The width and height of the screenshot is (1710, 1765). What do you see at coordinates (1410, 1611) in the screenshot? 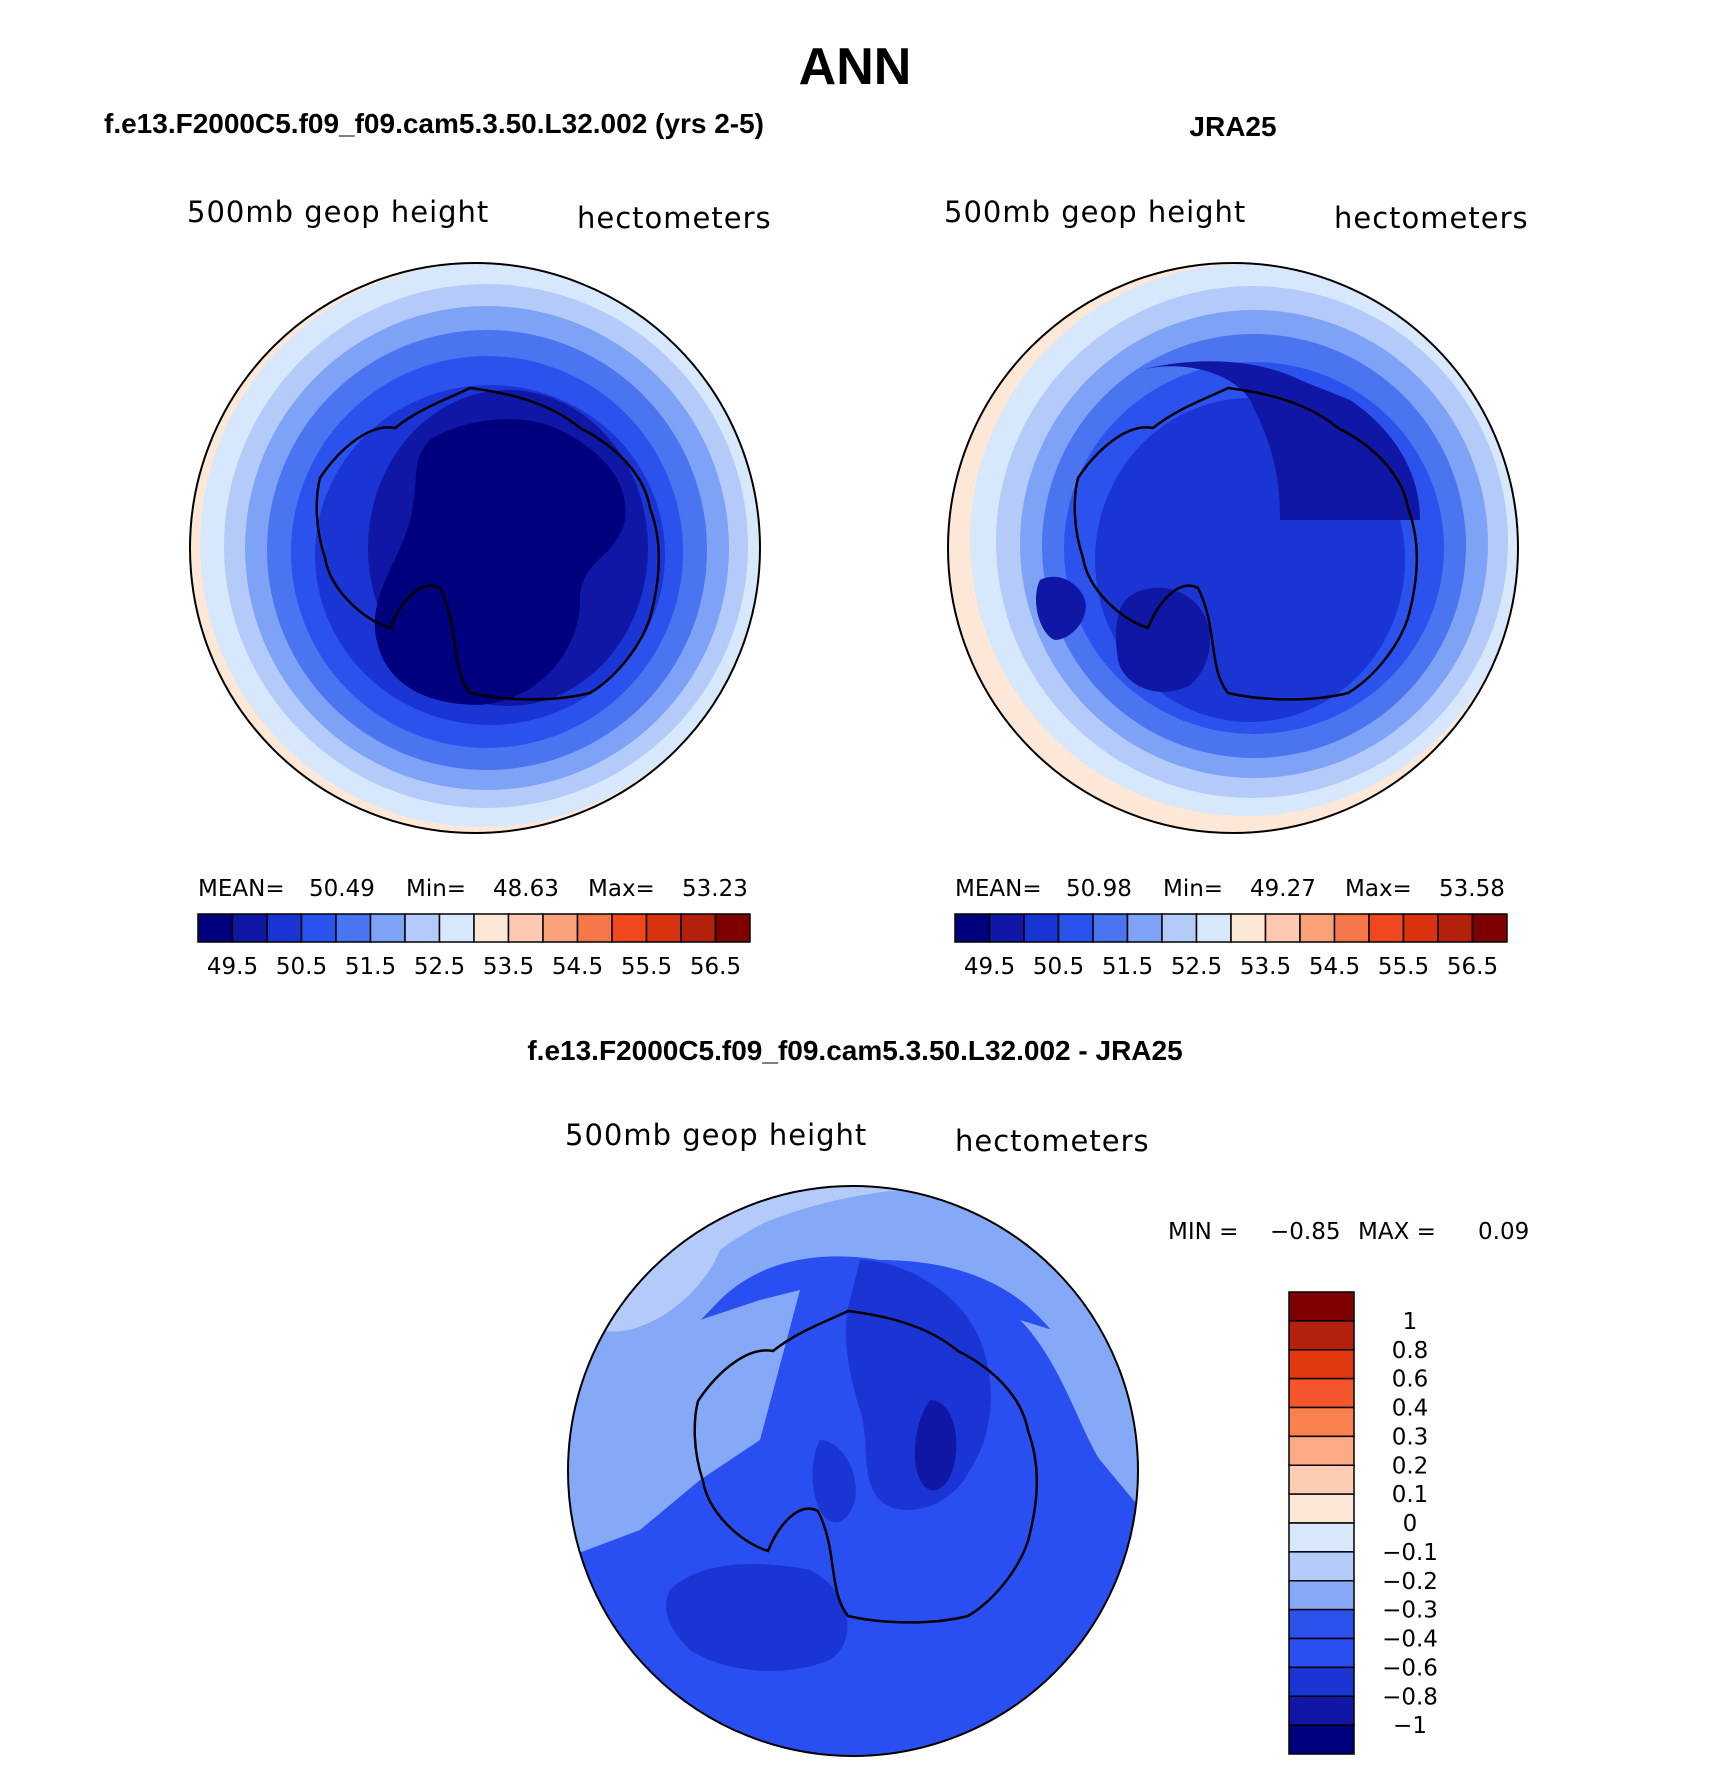
I see `colorbar-tick-label: −0.3` at bounding box center [1410, 1611].